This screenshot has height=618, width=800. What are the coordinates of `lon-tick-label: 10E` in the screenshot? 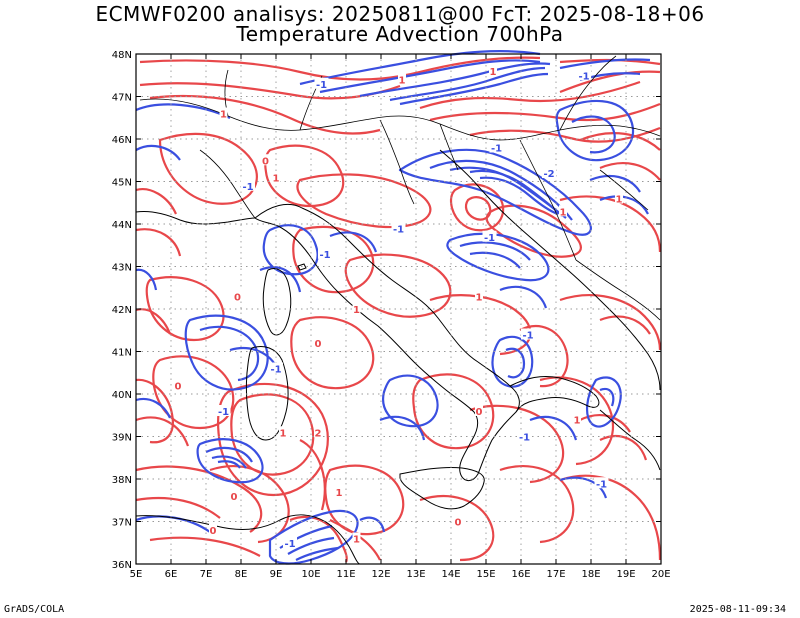 It's located at (310, 574).